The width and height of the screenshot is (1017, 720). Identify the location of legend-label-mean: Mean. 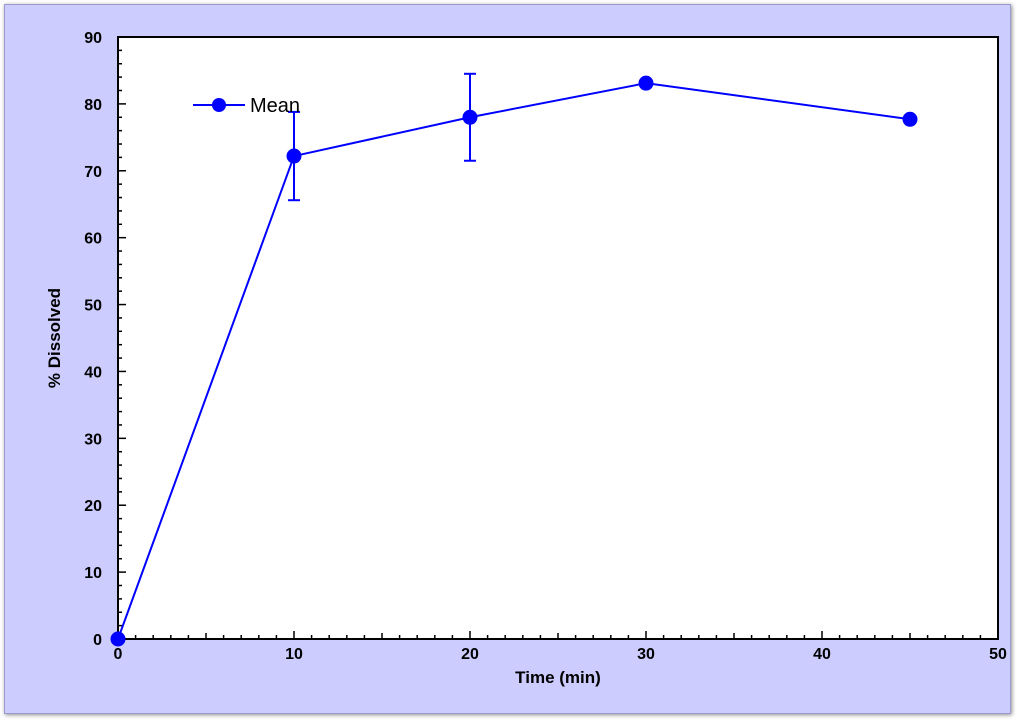
(275, 106).